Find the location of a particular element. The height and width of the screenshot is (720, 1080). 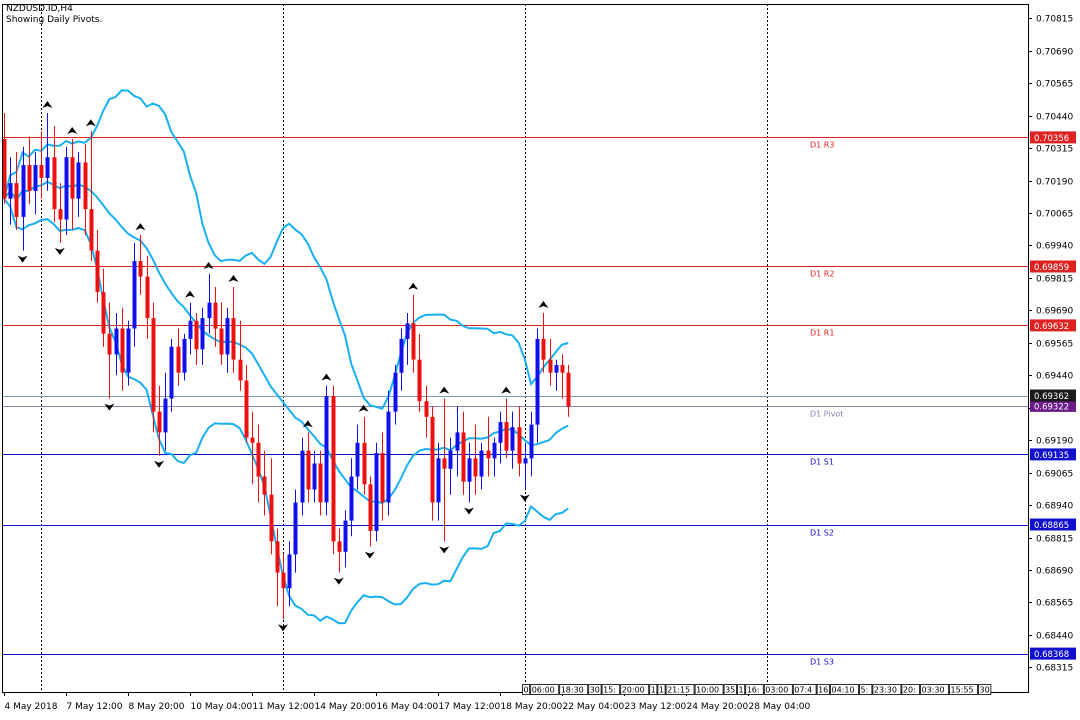

y-tick-label: 0.70690 is located at coordinates (1054, 53).